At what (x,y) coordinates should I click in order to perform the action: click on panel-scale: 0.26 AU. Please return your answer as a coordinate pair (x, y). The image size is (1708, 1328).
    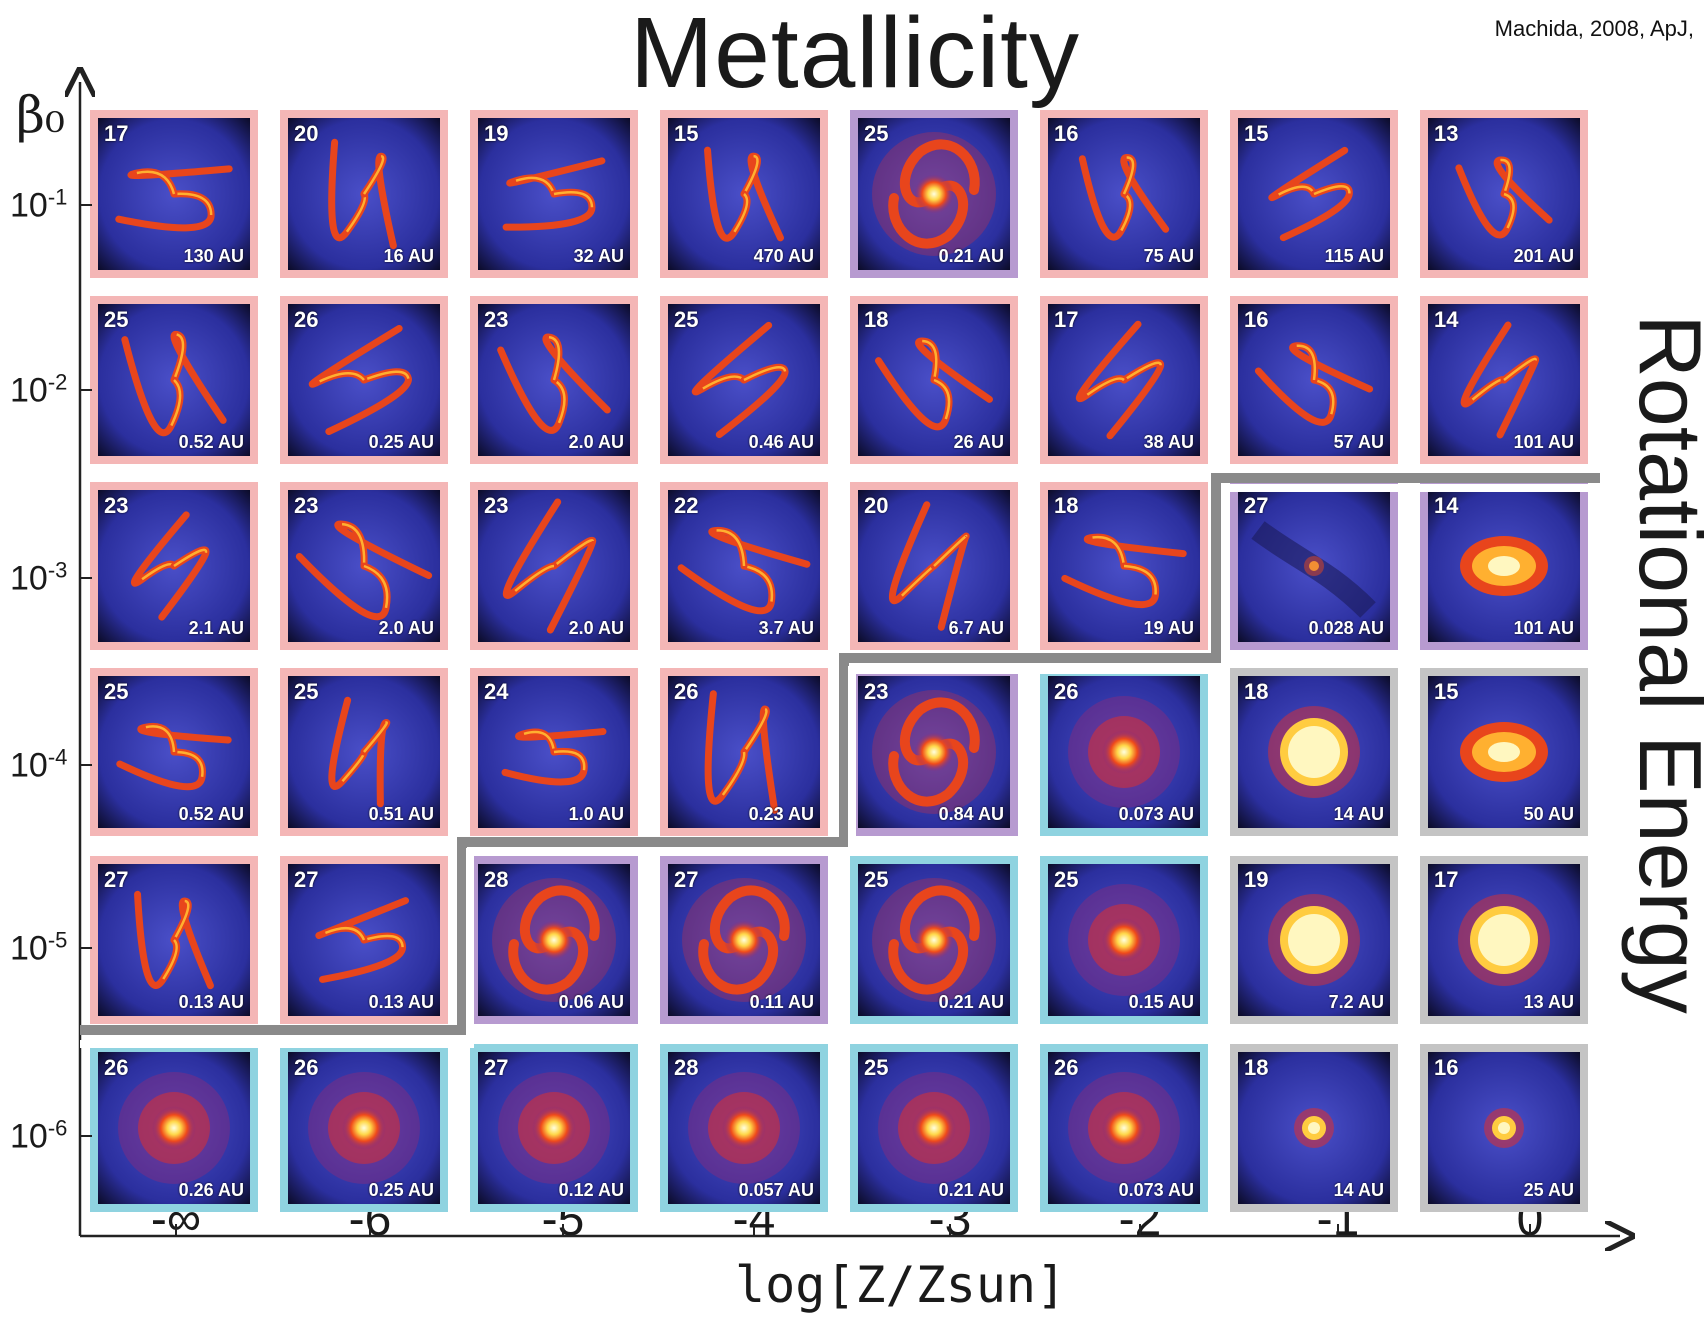
    Looking at the image, I should click on (211, 1190).